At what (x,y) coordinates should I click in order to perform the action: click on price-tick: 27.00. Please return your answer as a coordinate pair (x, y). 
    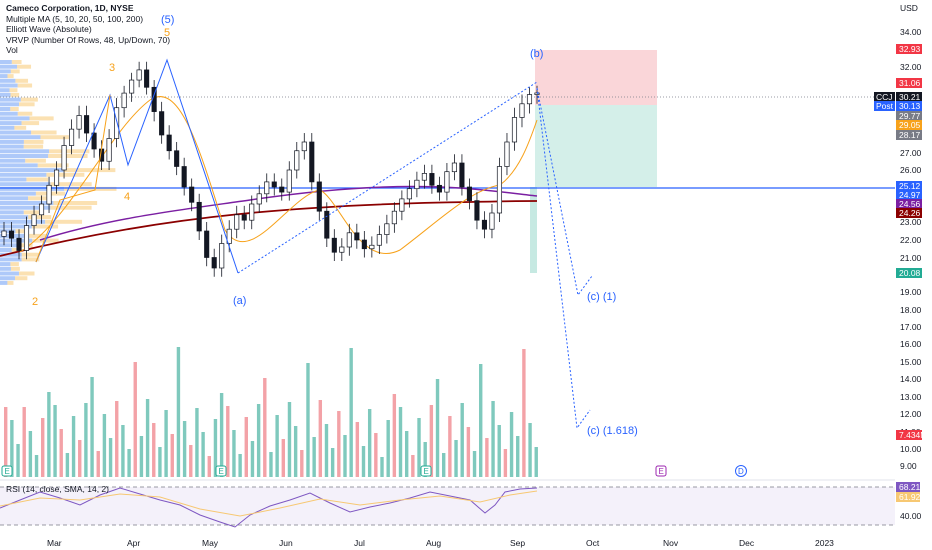
    Looking at the image, I should click on (911, 153).